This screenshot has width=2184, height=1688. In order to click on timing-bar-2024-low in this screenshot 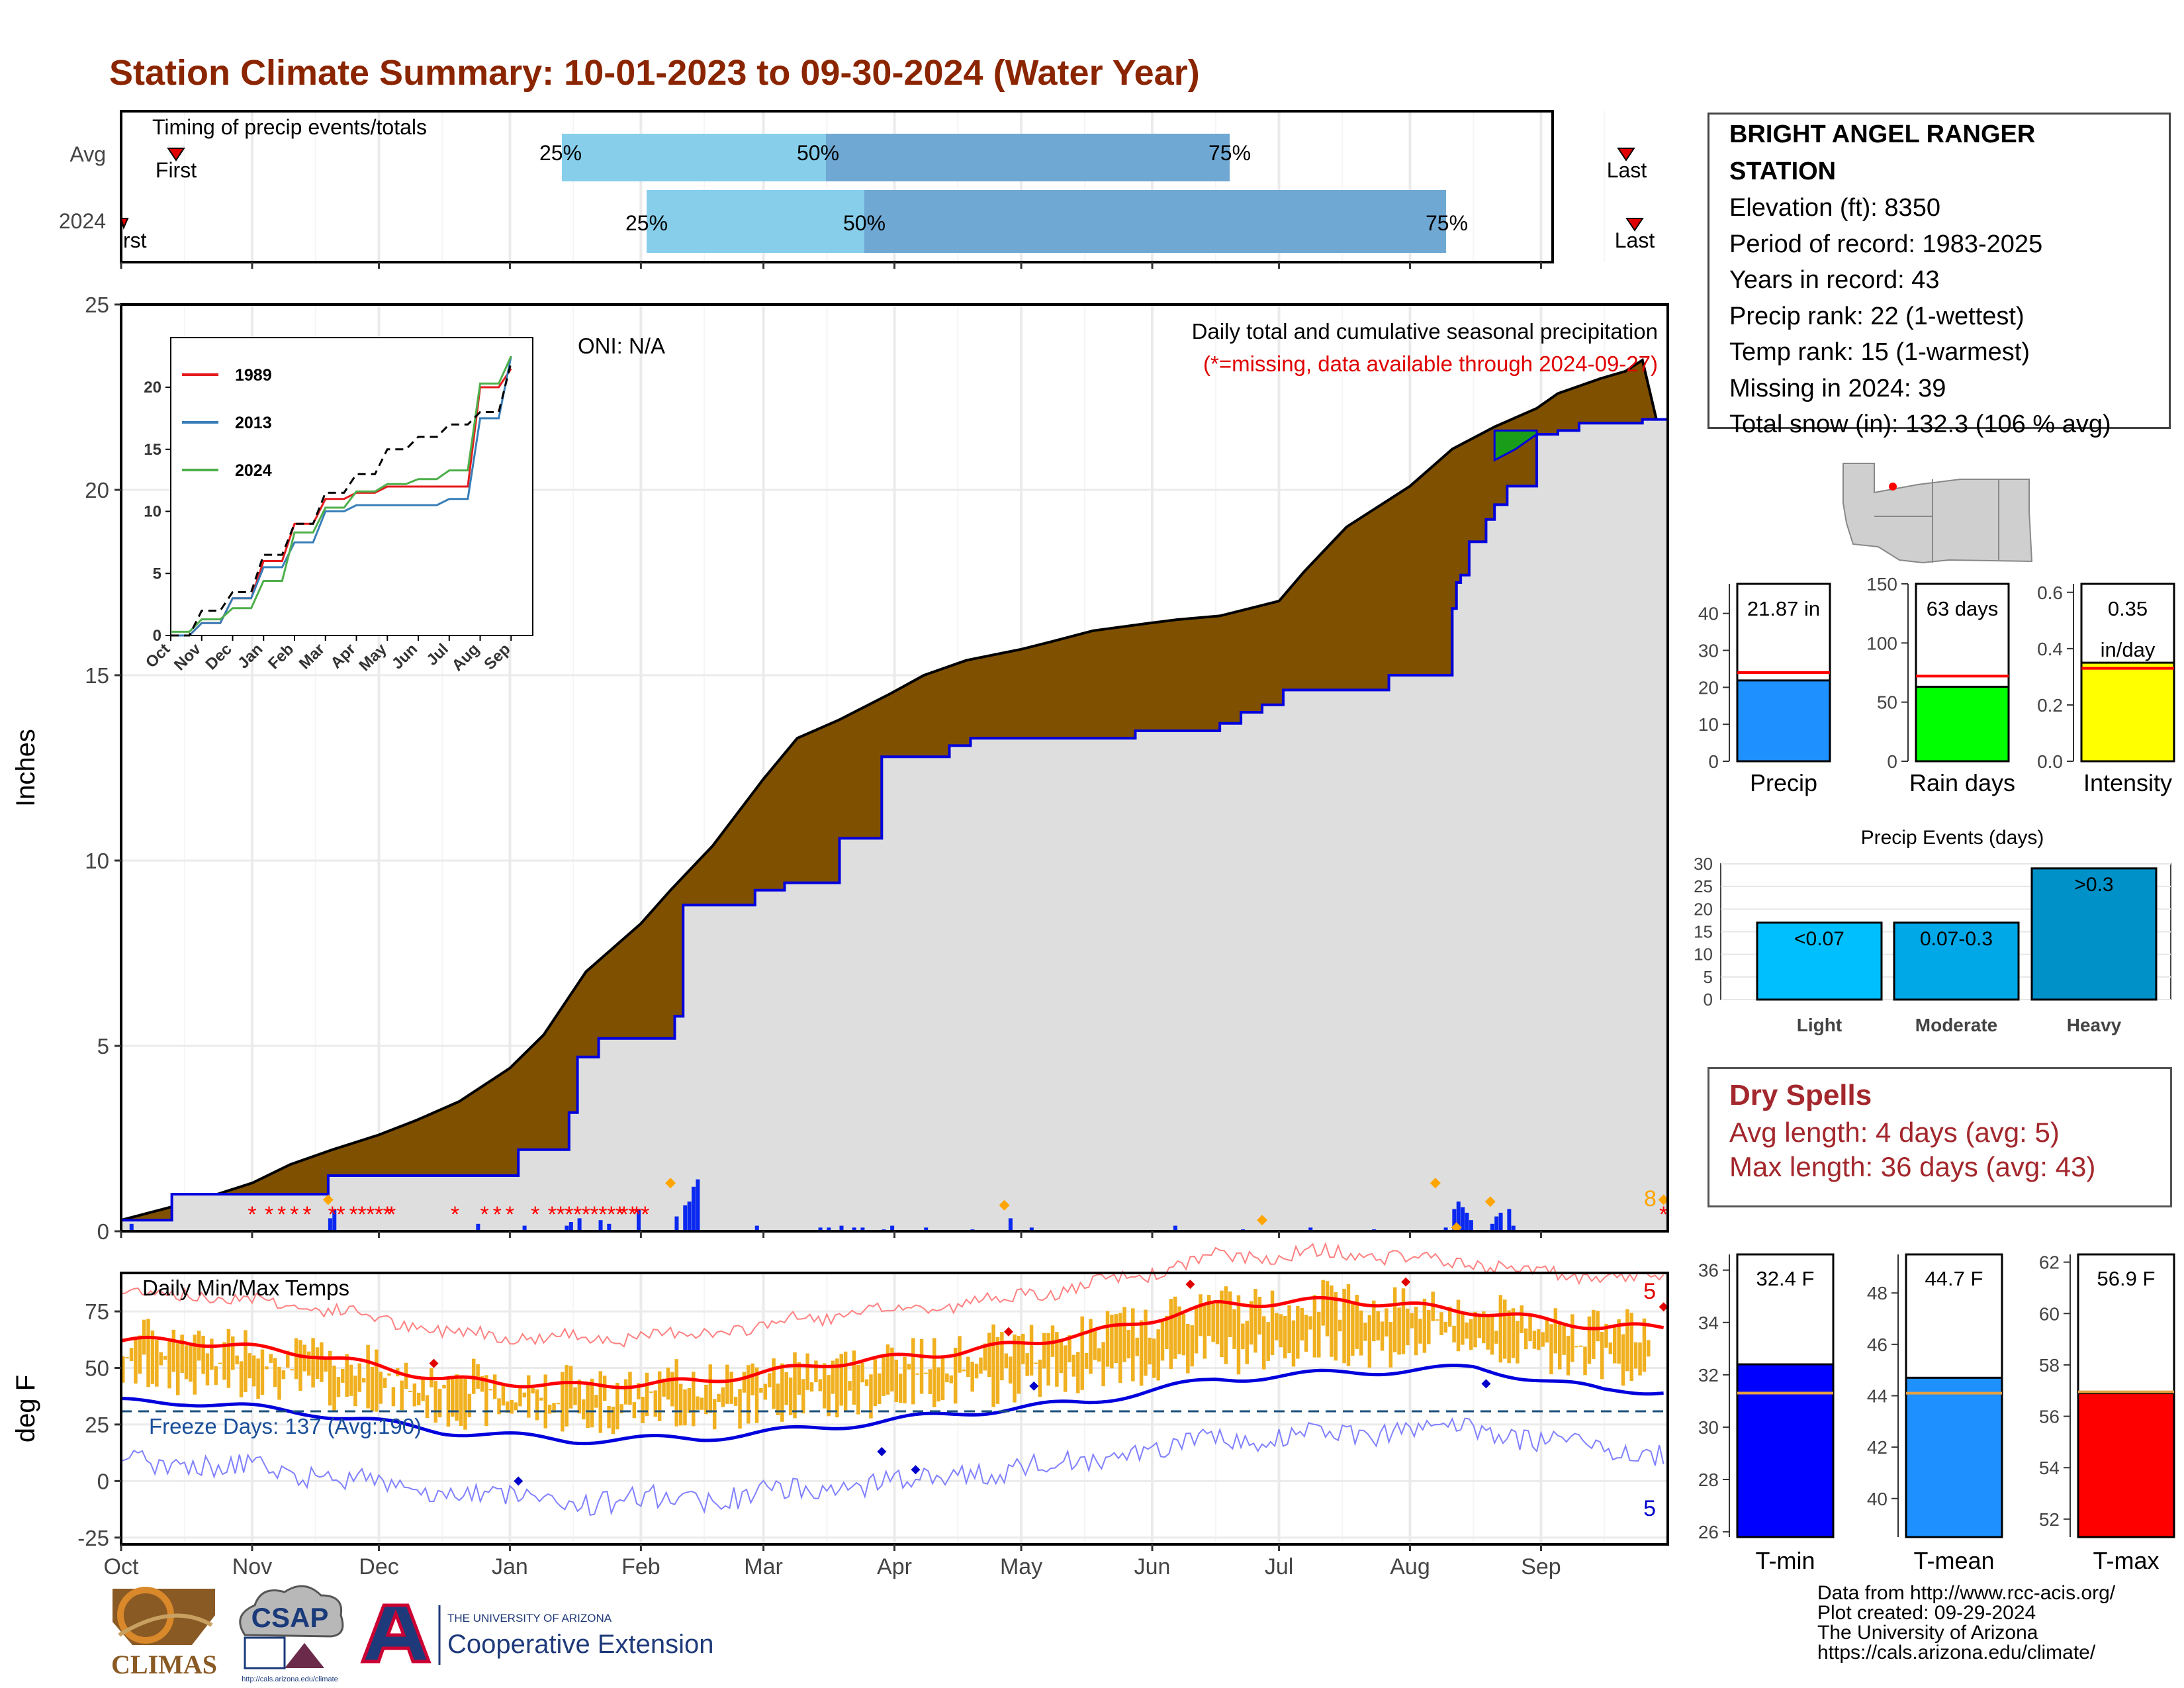, I will do `click(755, 221)`.